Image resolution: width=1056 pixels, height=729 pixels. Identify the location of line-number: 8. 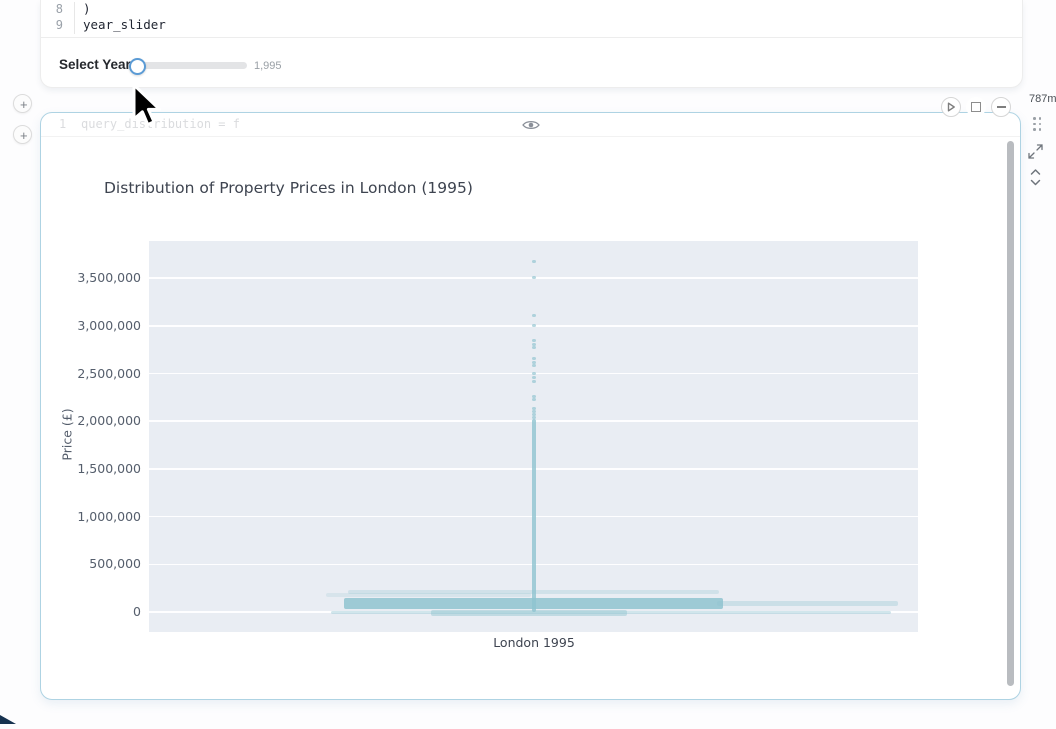
(59, 9).